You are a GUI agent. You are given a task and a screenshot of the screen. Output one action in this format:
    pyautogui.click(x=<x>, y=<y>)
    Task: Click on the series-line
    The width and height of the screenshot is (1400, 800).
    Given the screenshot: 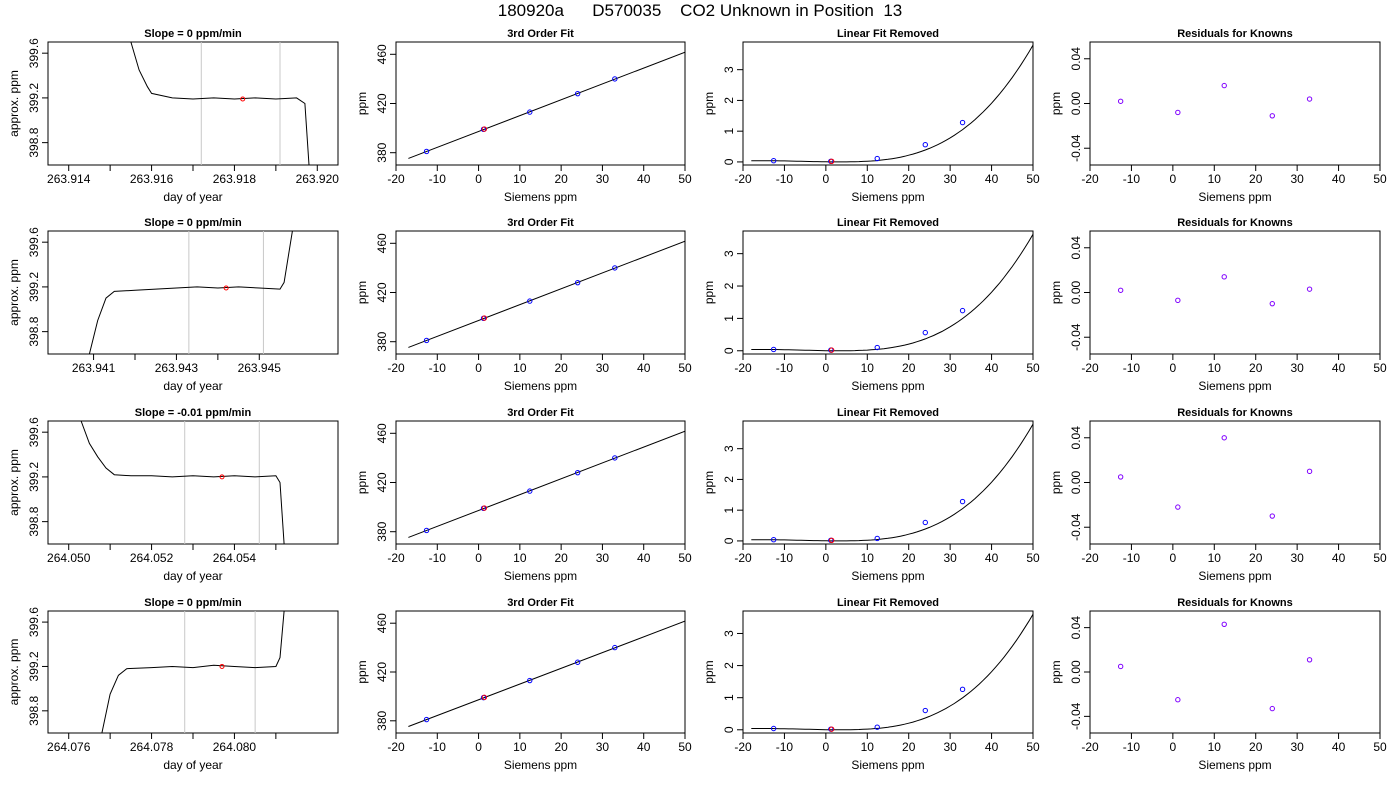 What is the action you would take?
    pyautogui.click(x=220, y=103)
    